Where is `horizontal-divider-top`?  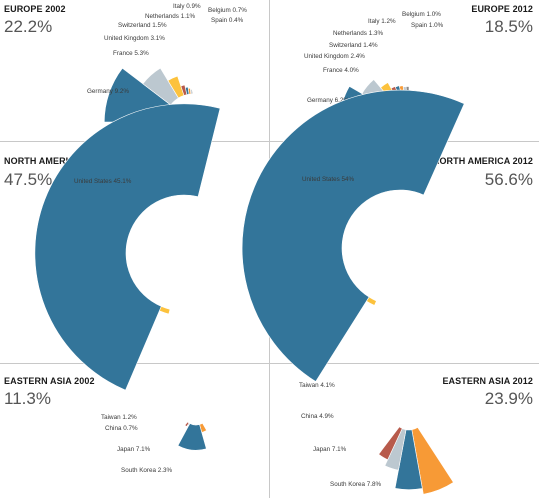 horizontal-divider-top is located at coordinates (269, 141).